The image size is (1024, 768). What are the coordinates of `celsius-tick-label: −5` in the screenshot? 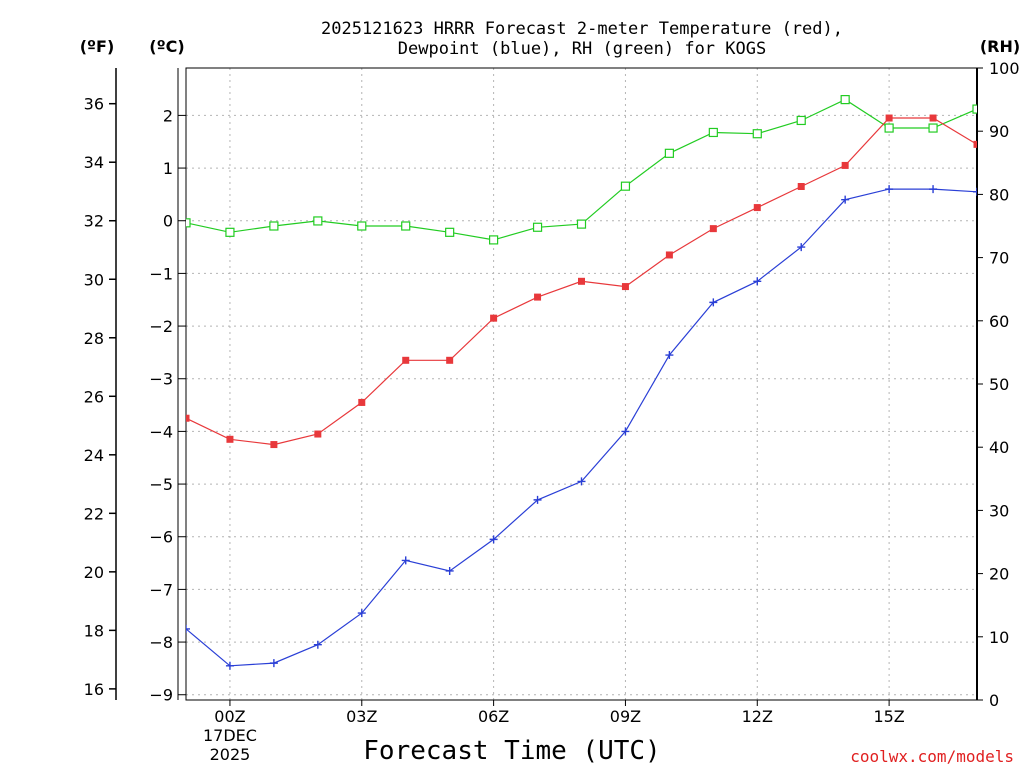 It's located at (161, 484).